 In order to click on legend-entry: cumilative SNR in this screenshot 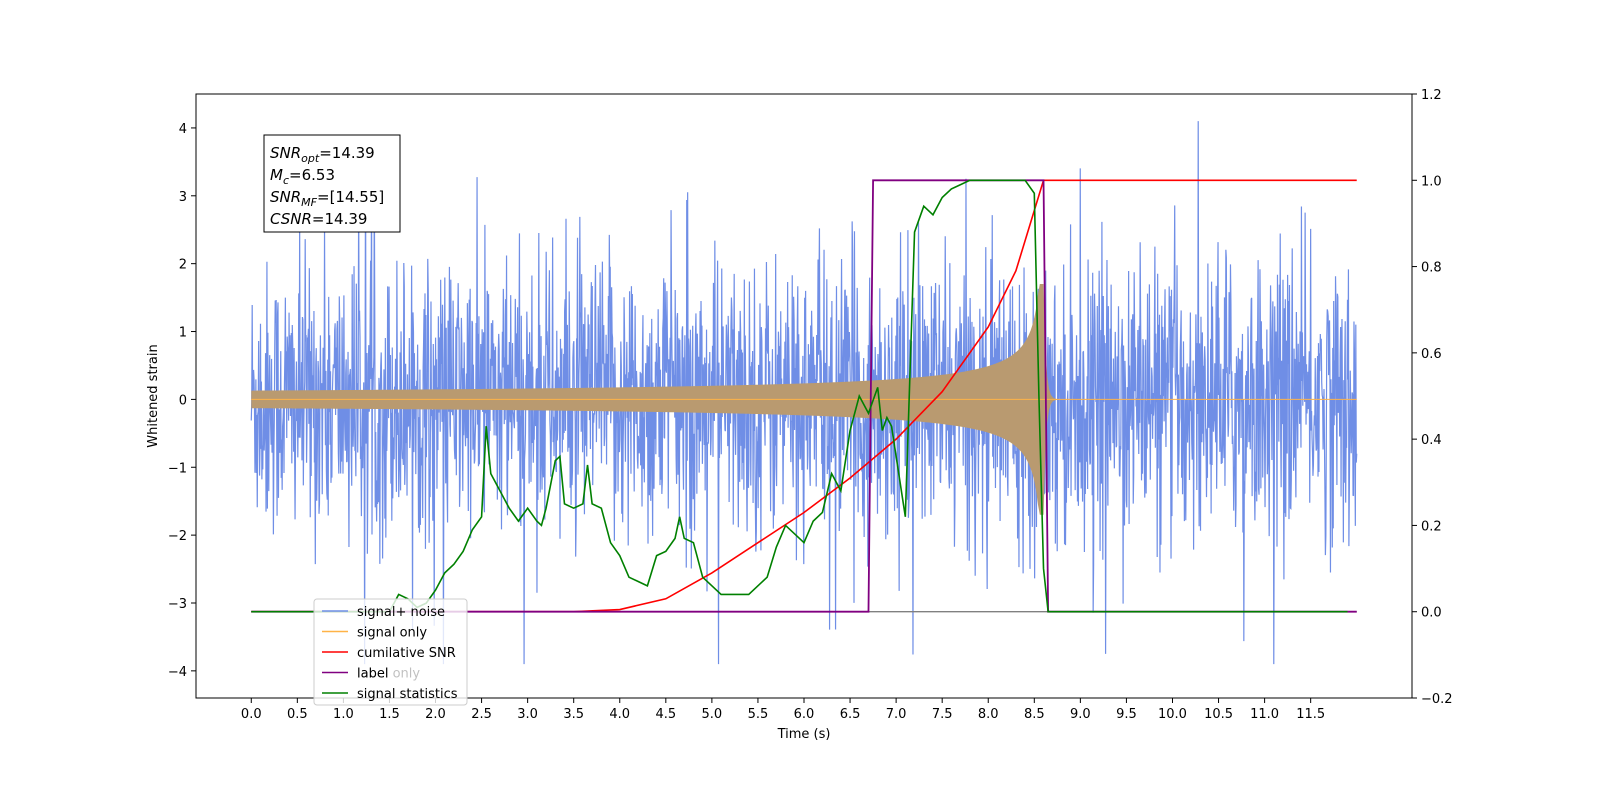, I will do `click(406, 653)`.